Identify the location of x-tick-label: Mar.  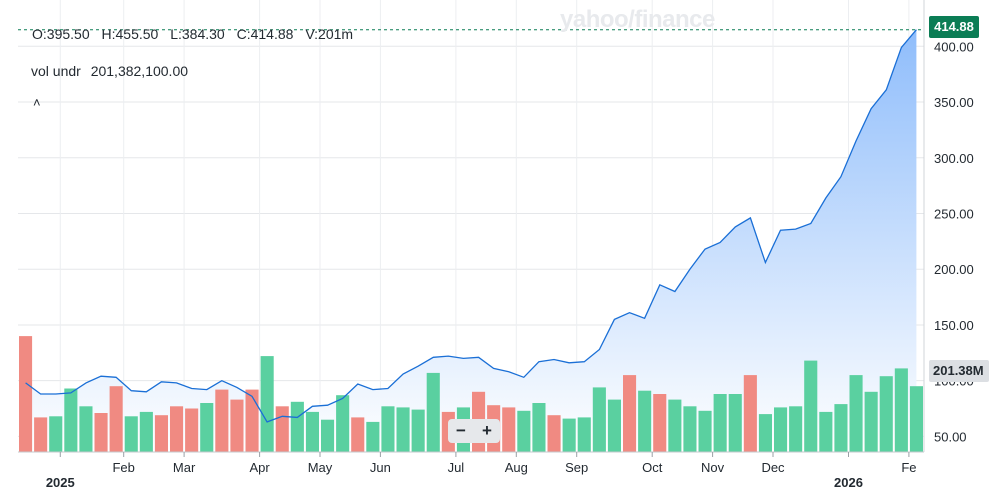
(184, 467).